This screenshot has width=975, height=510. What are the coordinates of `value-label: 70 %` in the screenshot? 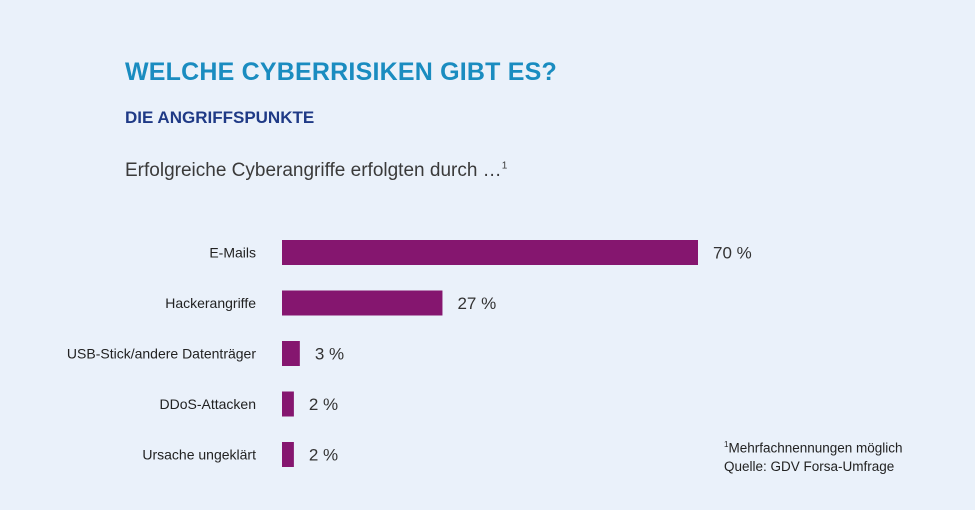 It's located at (732, 253).